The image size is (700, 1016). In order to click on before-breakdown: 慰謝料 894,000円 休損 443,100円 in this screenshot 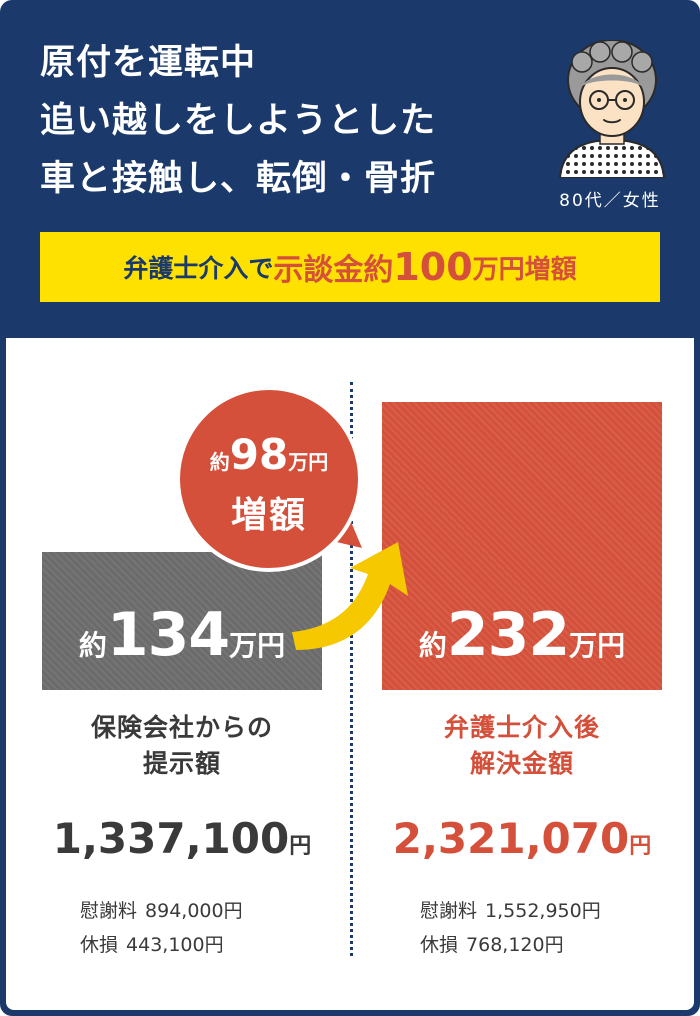, I will do `click(161, 928)`.